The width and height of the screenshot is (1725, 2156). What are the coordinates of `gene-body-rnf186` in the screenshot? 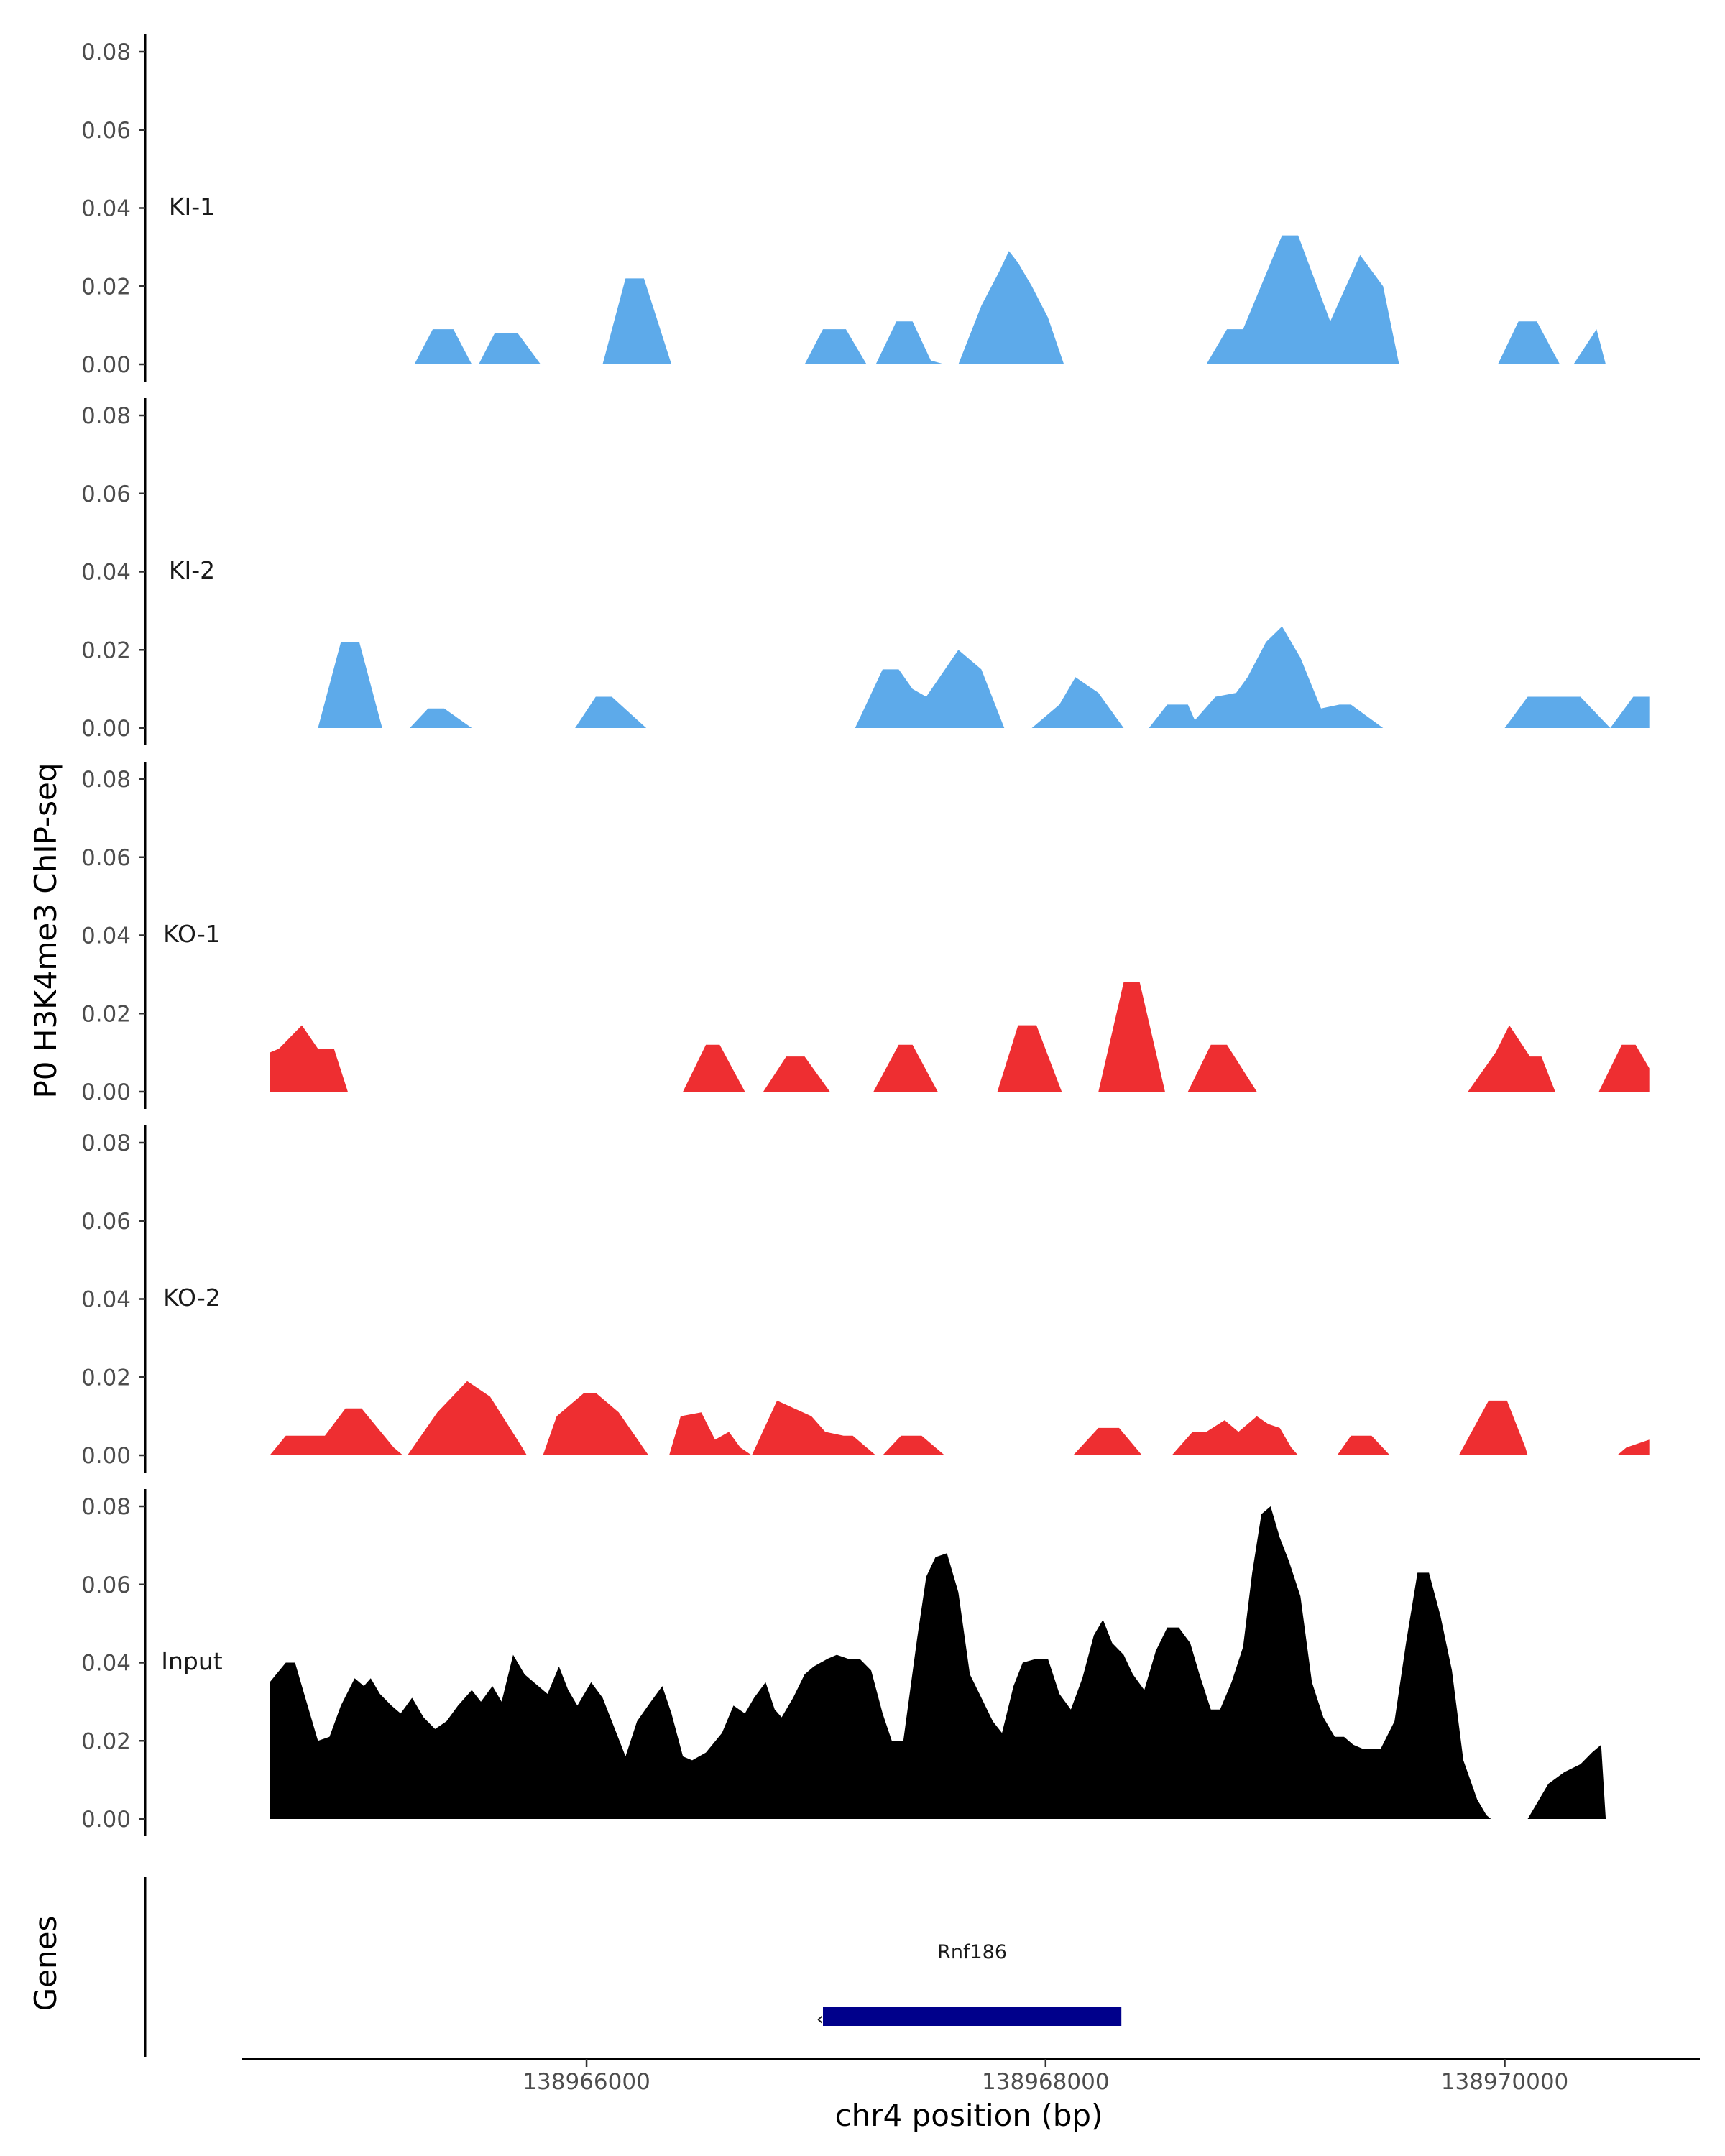 It's located at (972, 2017).